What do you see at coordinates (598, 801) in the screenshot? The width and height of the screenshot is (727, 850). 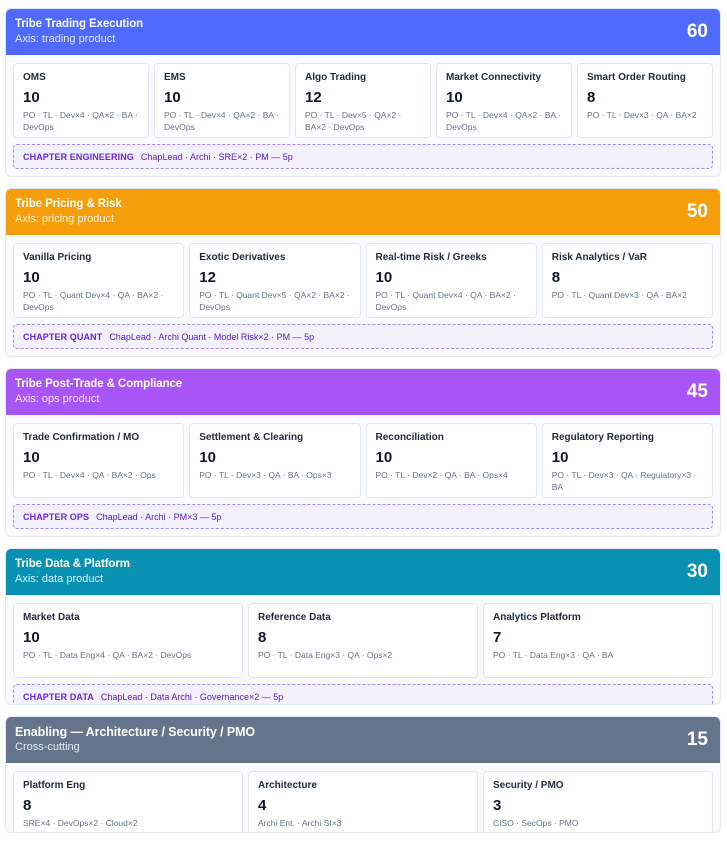 I see `squad-card: Security / PMO 3 CISO · SecOps · PMO` at bounding box center [598, 801].